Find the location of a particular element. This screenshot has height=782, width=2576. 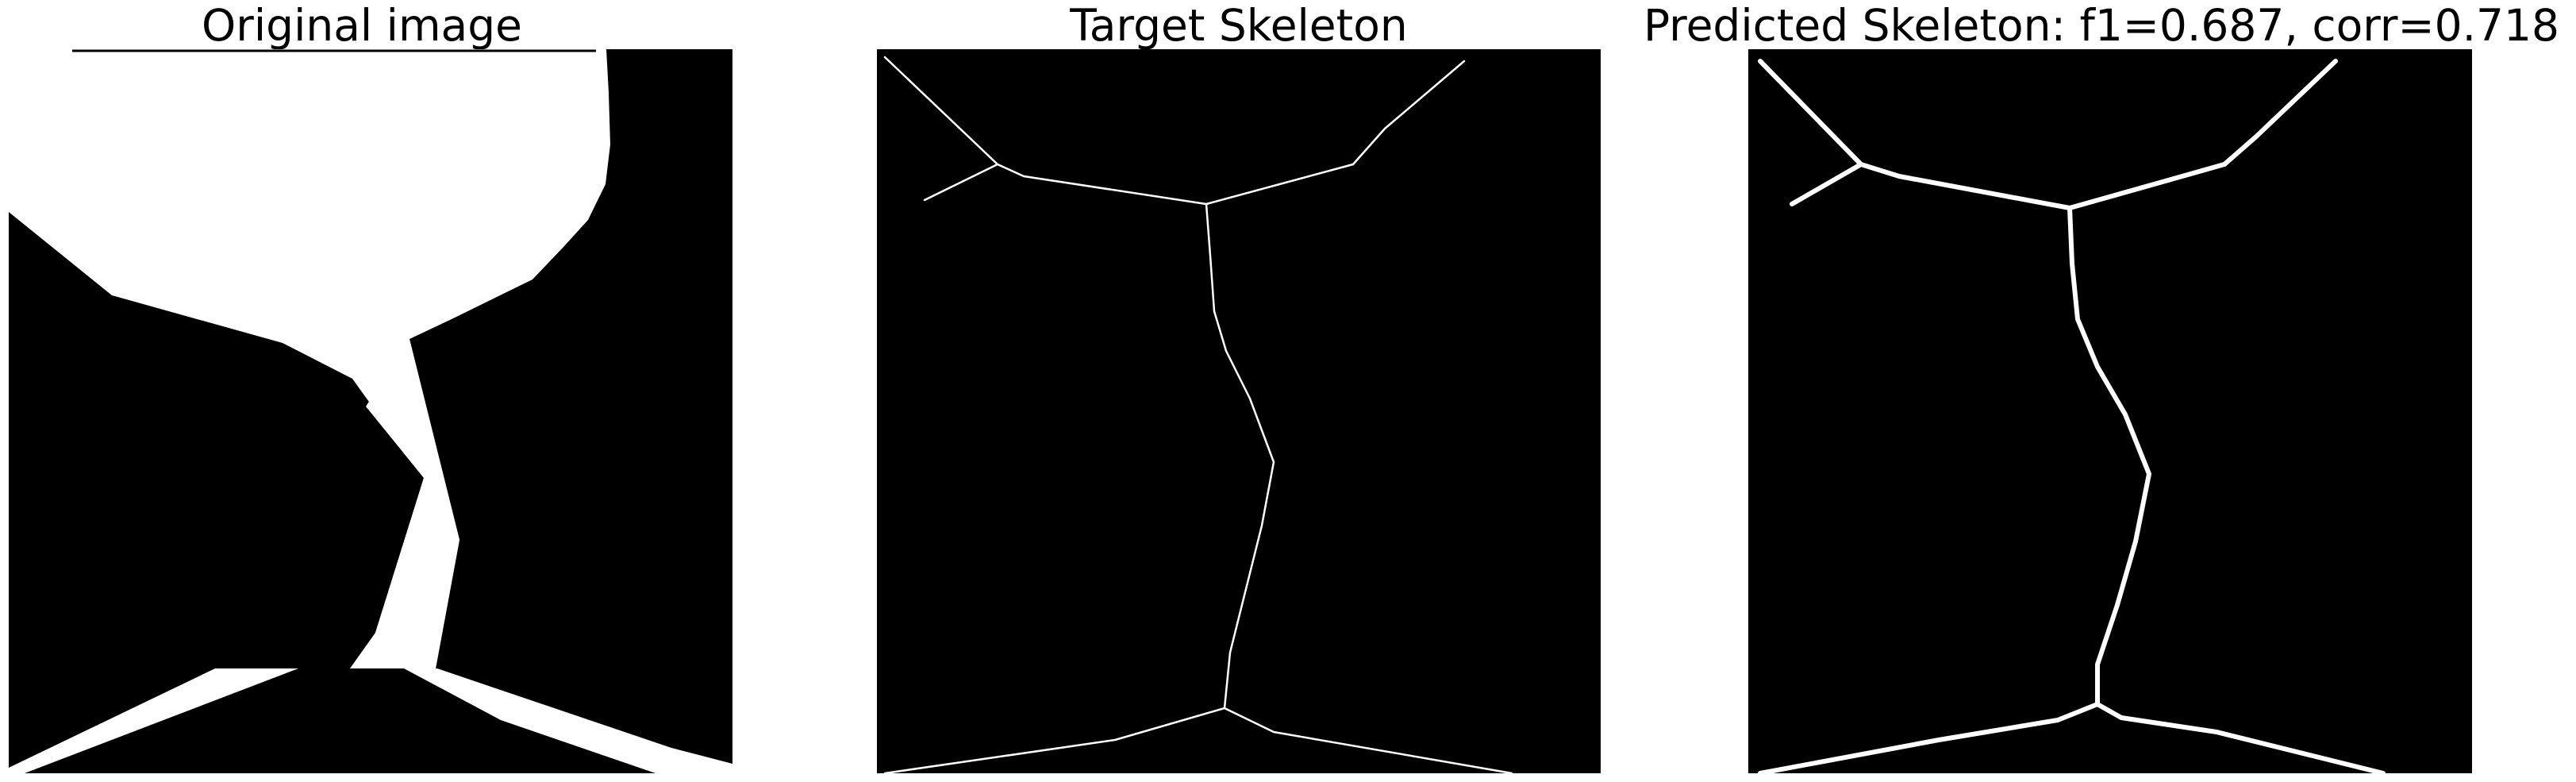

predicted-branch-left is located at coordinates (1827, 184).